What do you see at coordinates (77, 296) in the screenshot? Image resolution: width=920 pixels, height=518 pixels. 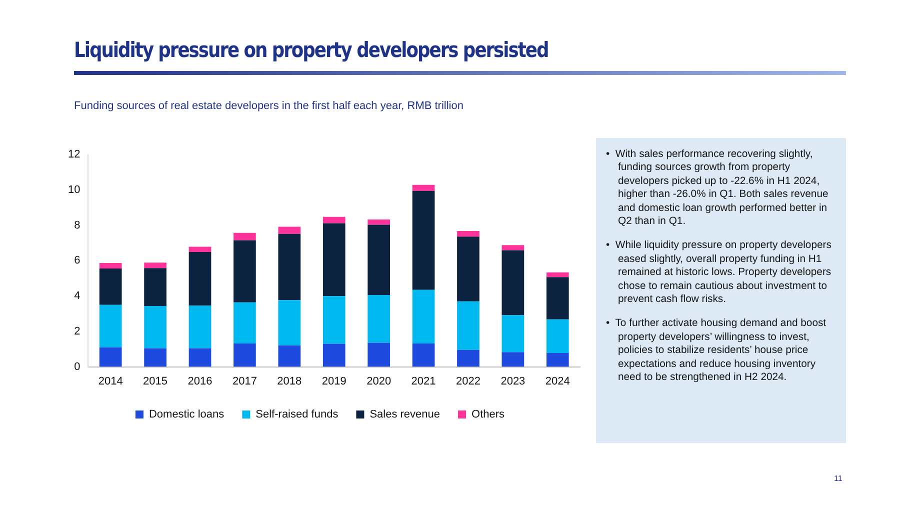 I see `y-tick-label: 4` at bounding box center [77, 296].